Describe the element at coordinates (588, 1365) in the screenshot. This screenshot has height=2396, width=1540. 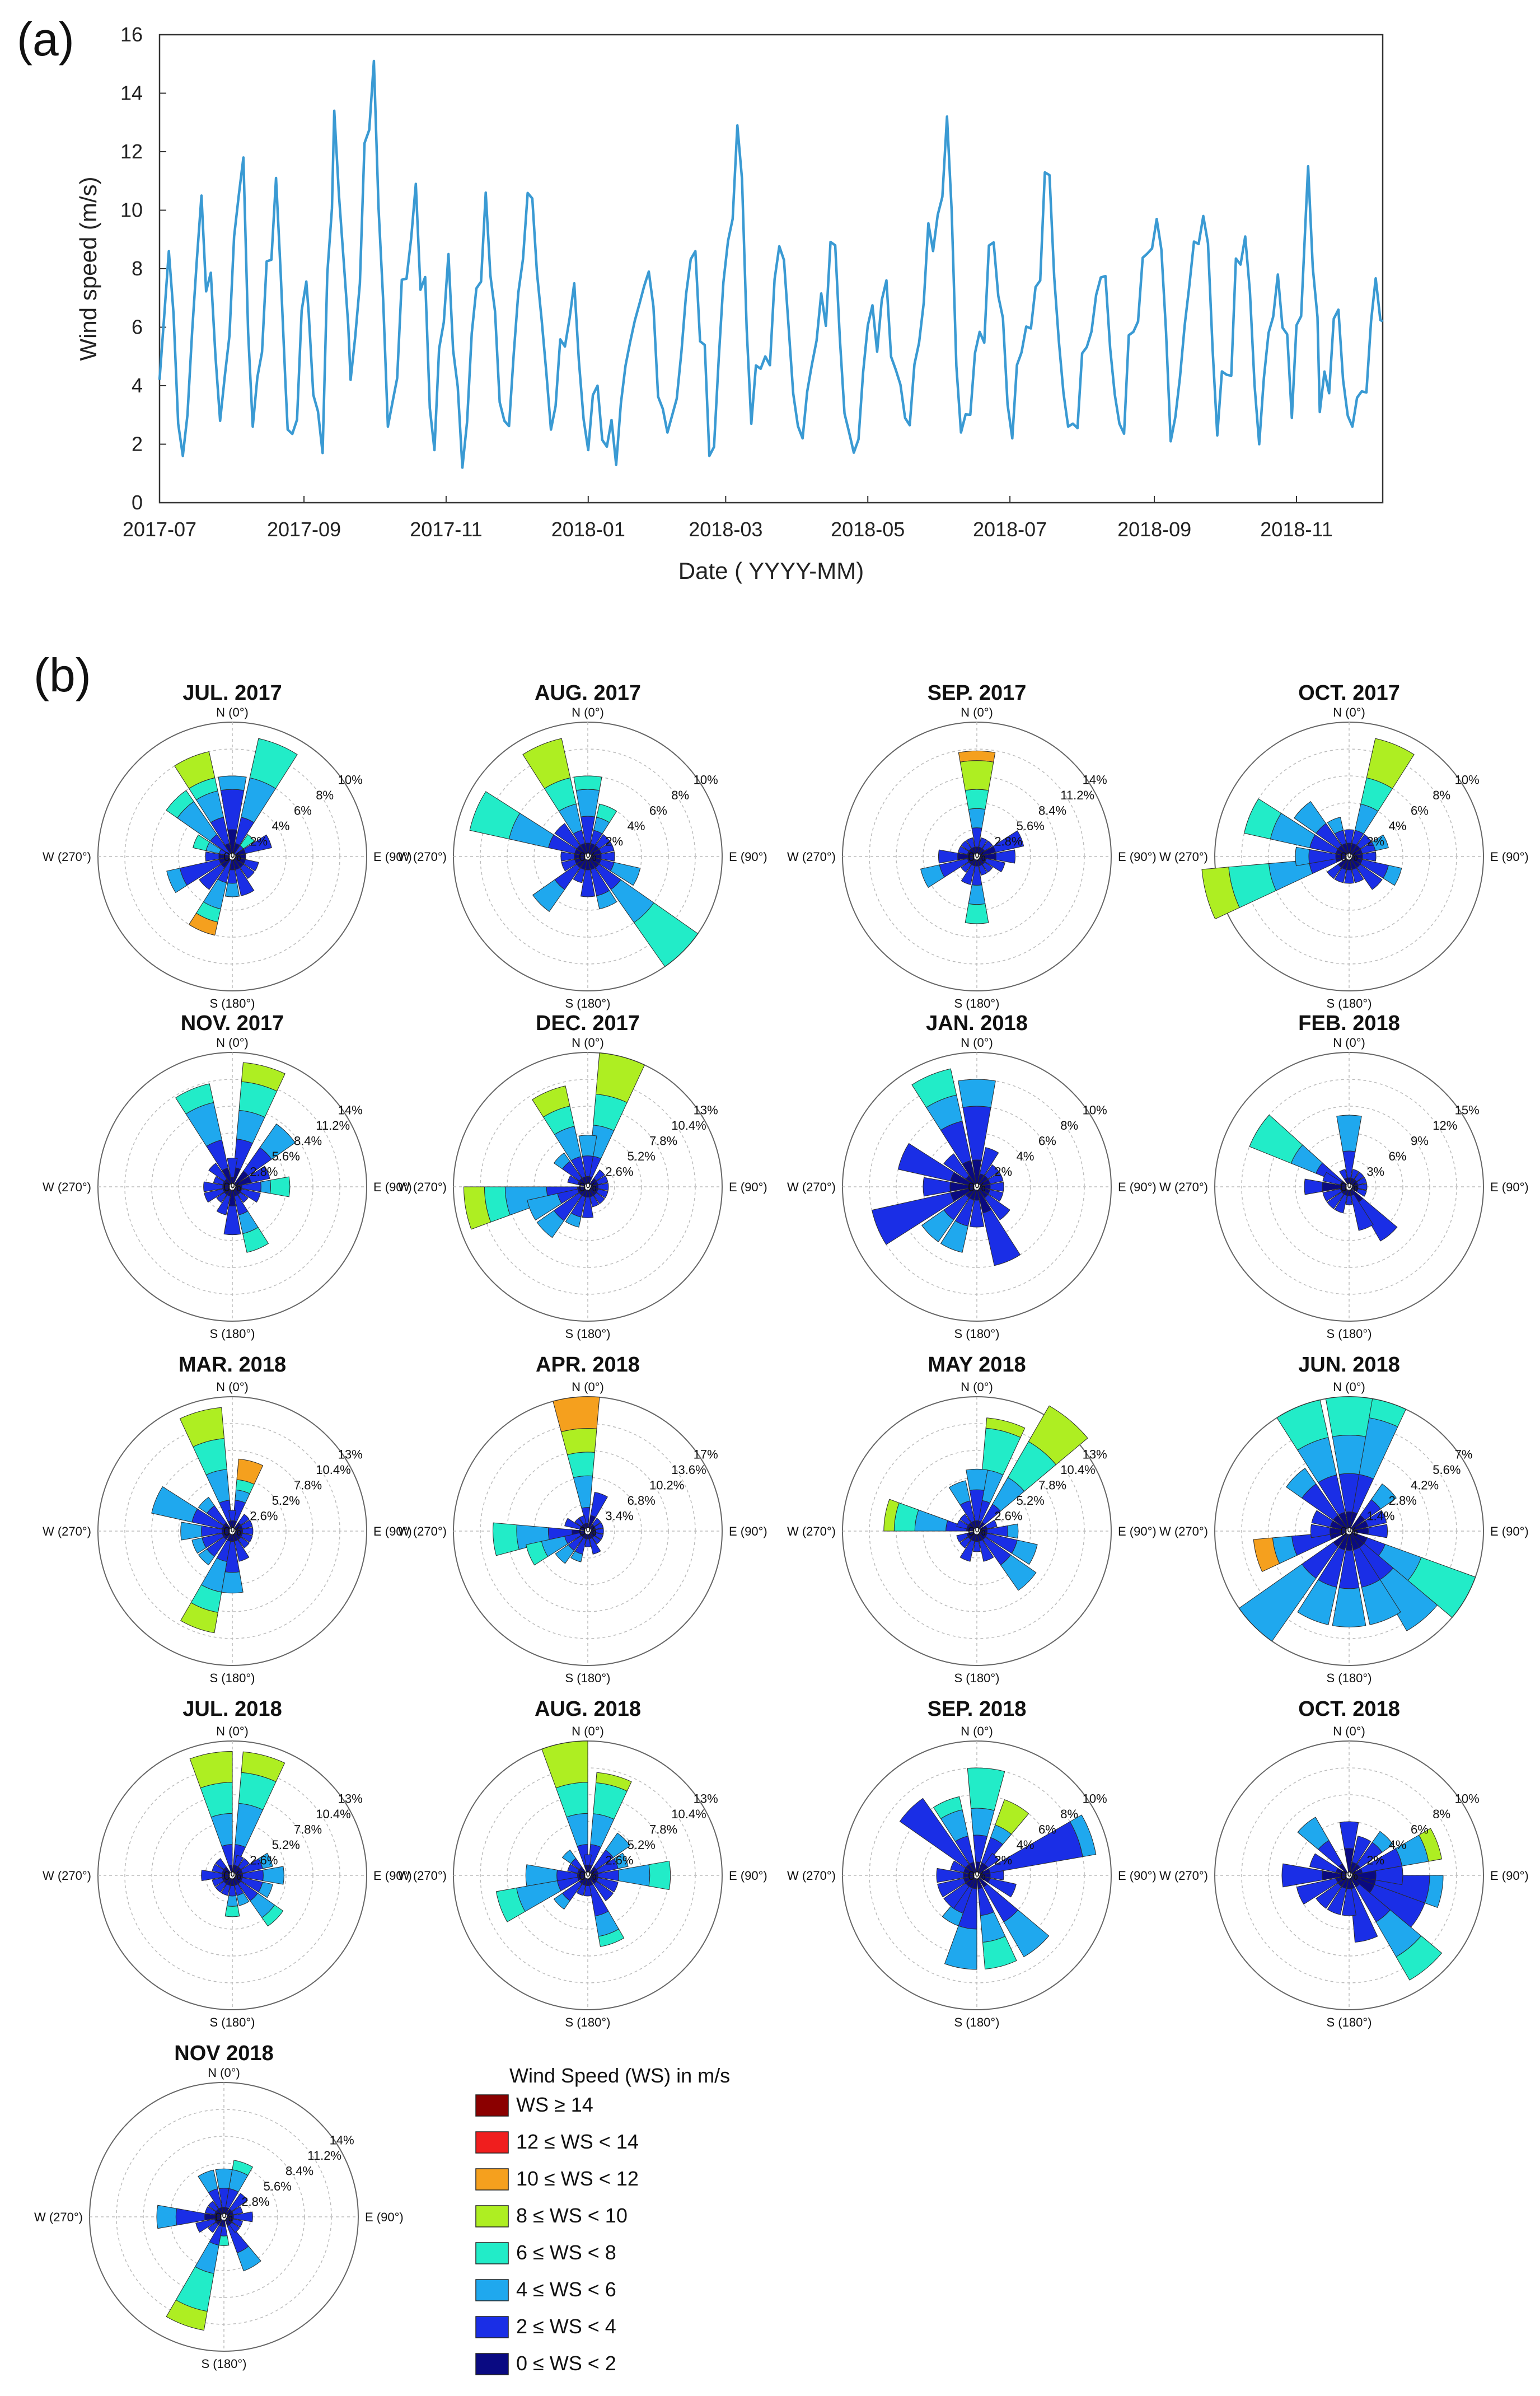
I see `wind-rose-title: APR. 2018` at that location.